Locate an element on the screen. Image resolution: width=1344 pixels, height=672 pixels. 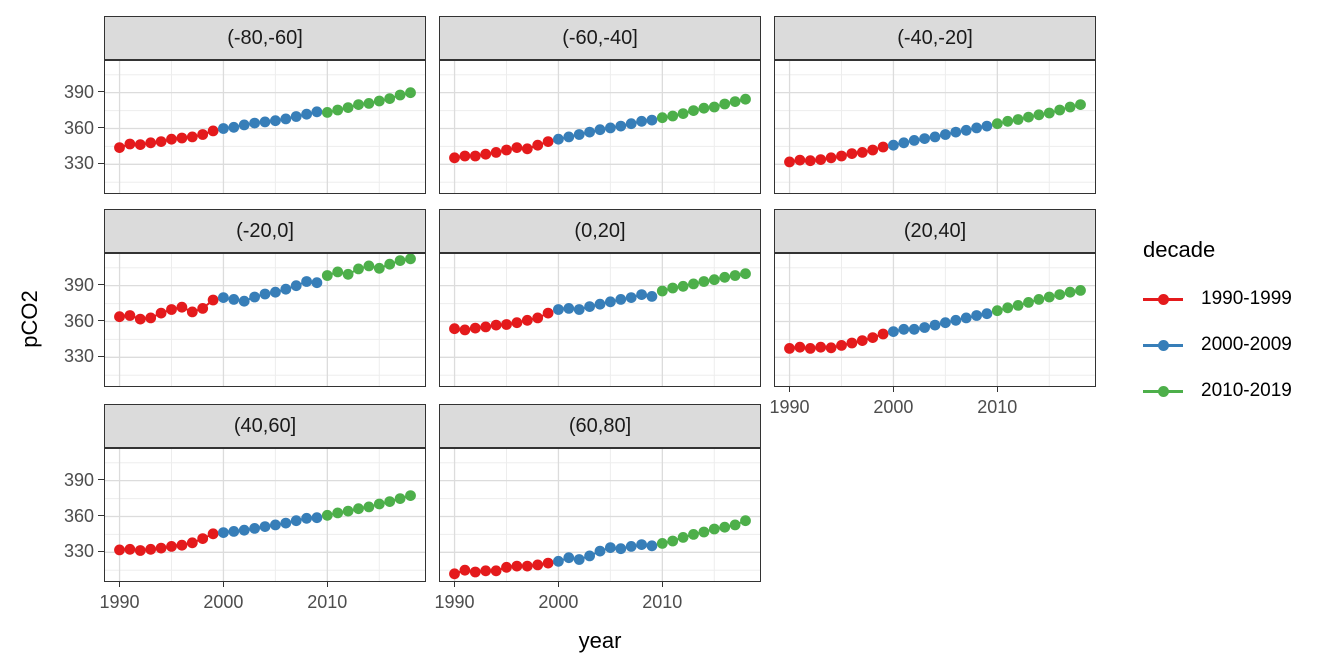
y-axis-title: pCO2 is located at coordinates (29, 319).